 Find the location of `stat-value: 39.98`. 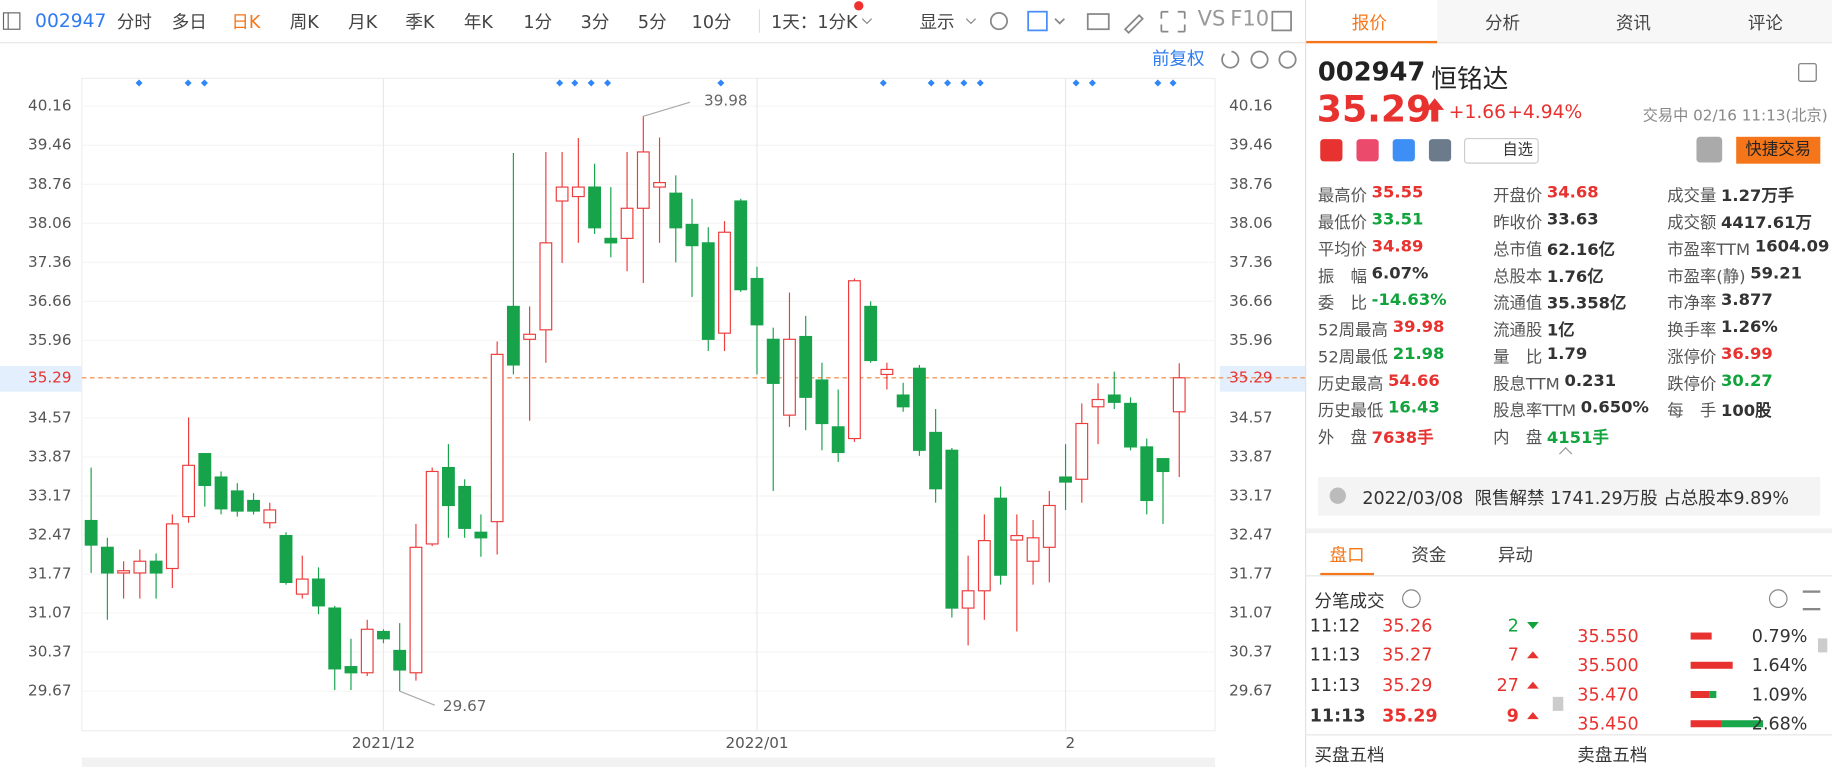

stat-value: 39.98 is located at coordinates (1418, 327).